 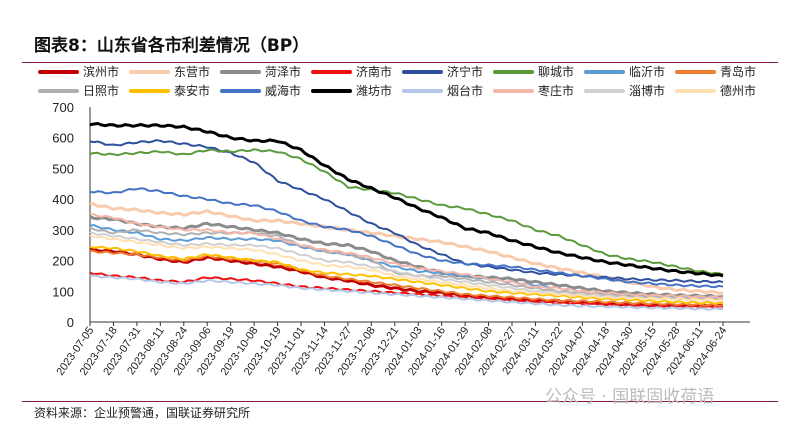 I want to click on legend-label: 淄博市, so click(x=647, y=91).